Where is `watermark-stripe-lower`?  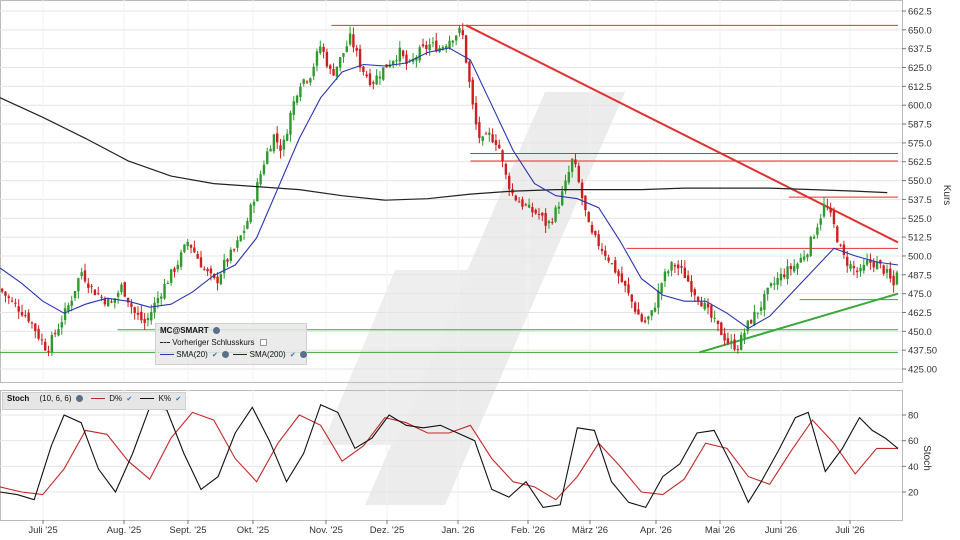 watermark-stripe-lower is located at coordinates (396, 357).